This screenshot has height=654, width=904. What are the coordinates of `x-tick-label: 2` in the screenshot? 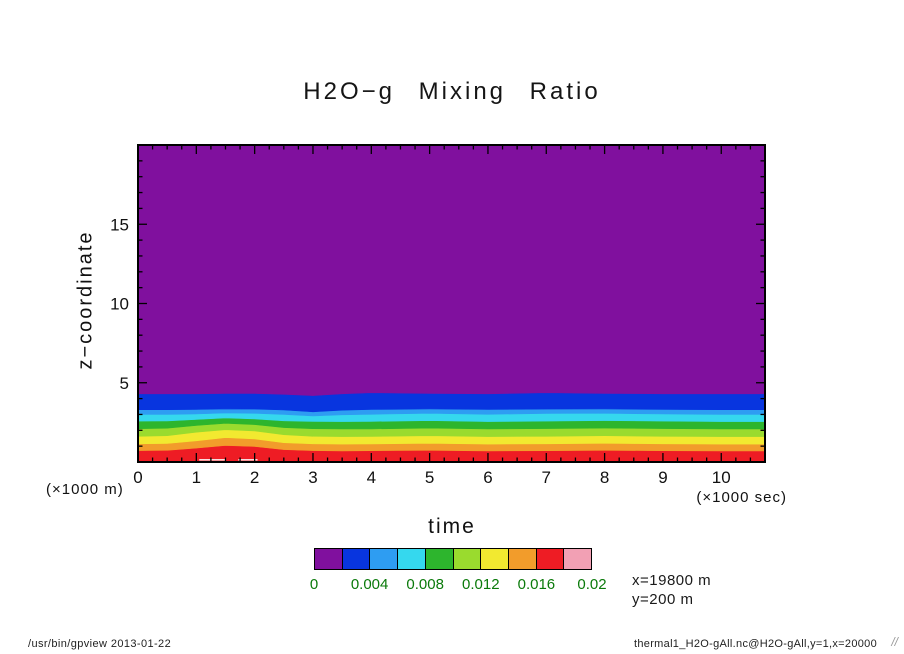 It's located at (254, 477).